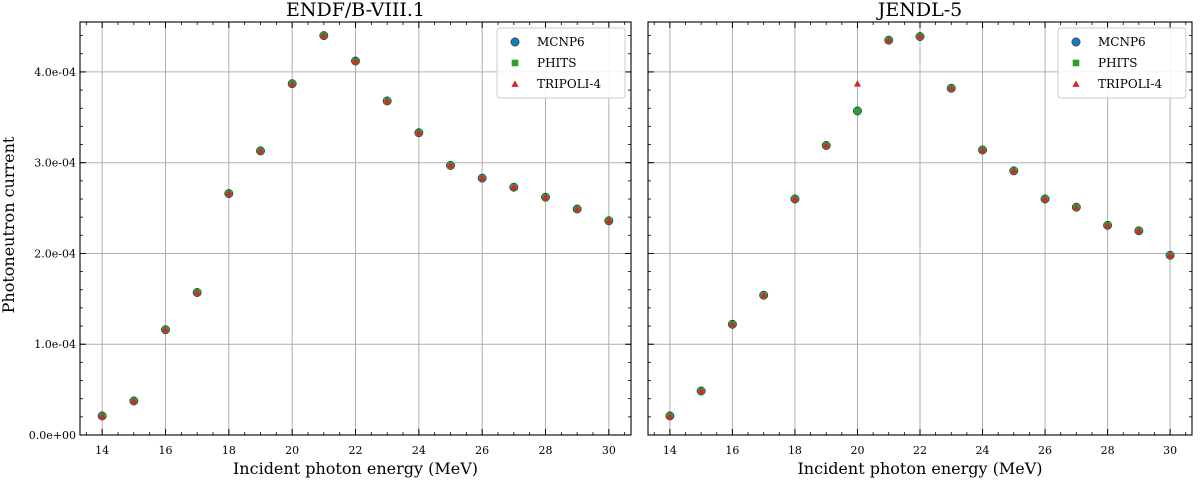 Image resolution: width=1200 pixels, height=486 pixels. Describe the element at coordinates (9, 224) in the screenshot. I see `y-axis-label: Photoneutron current` at that location.